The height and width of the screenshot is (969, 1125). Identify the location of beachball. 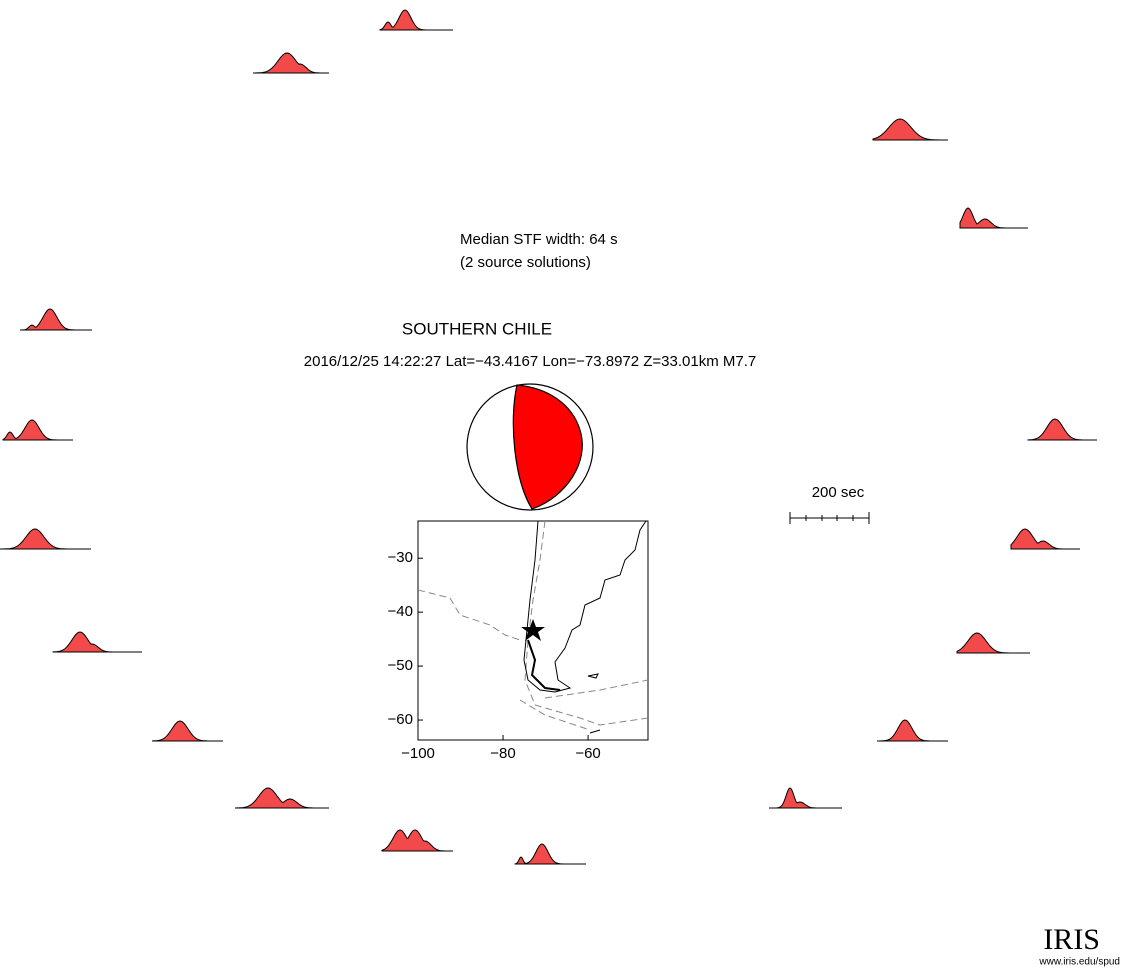
(530, 447).